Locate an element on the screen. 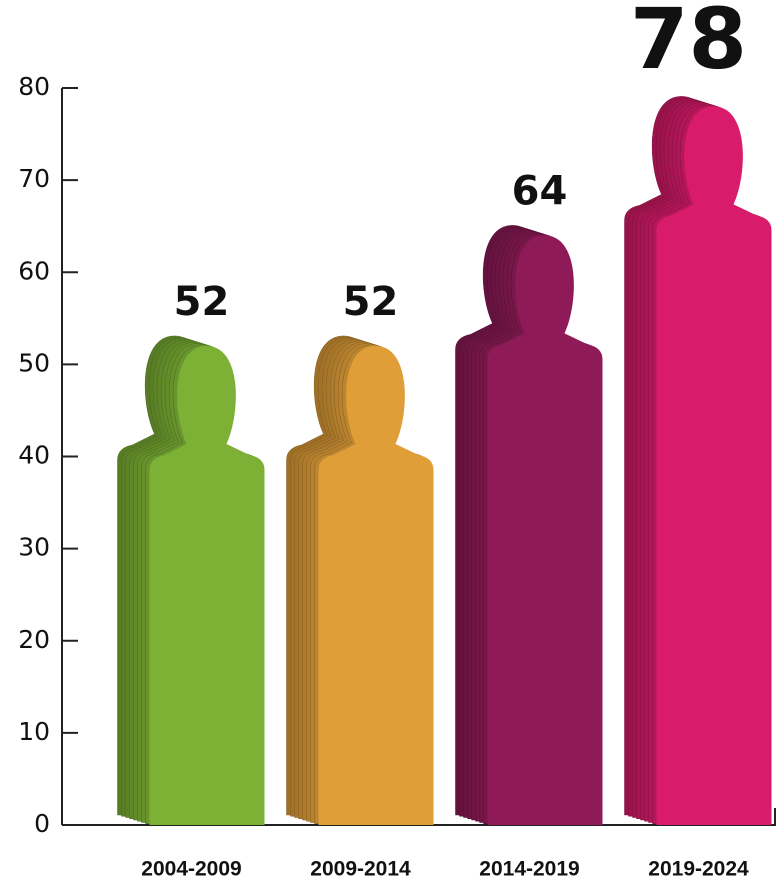  y-tick-label: 30 is located at coordinates (34, 547).